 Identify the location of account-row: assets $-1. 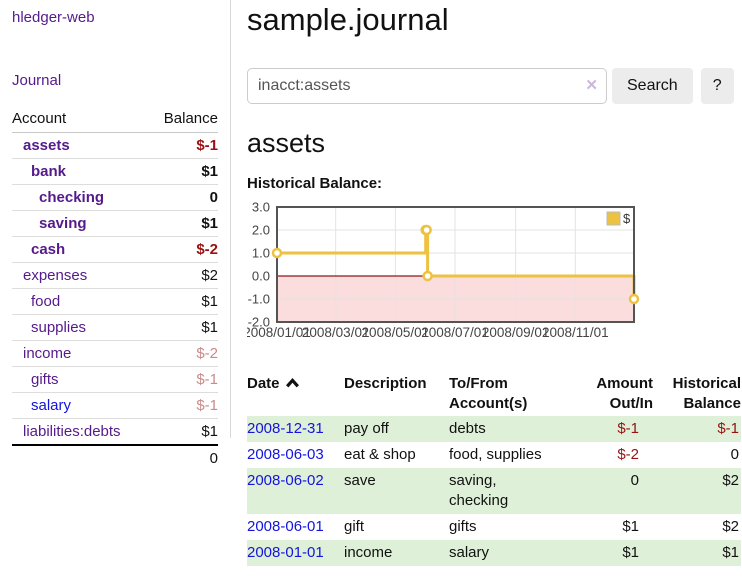
(115, 146).